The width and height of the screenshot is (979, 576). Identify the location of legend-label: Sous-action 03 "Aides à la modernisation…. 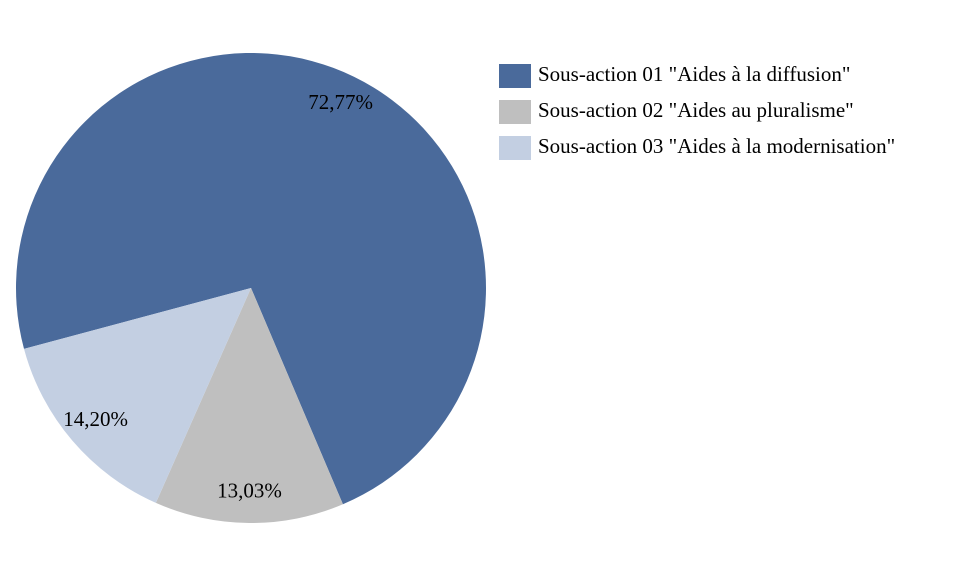
(716, 146).